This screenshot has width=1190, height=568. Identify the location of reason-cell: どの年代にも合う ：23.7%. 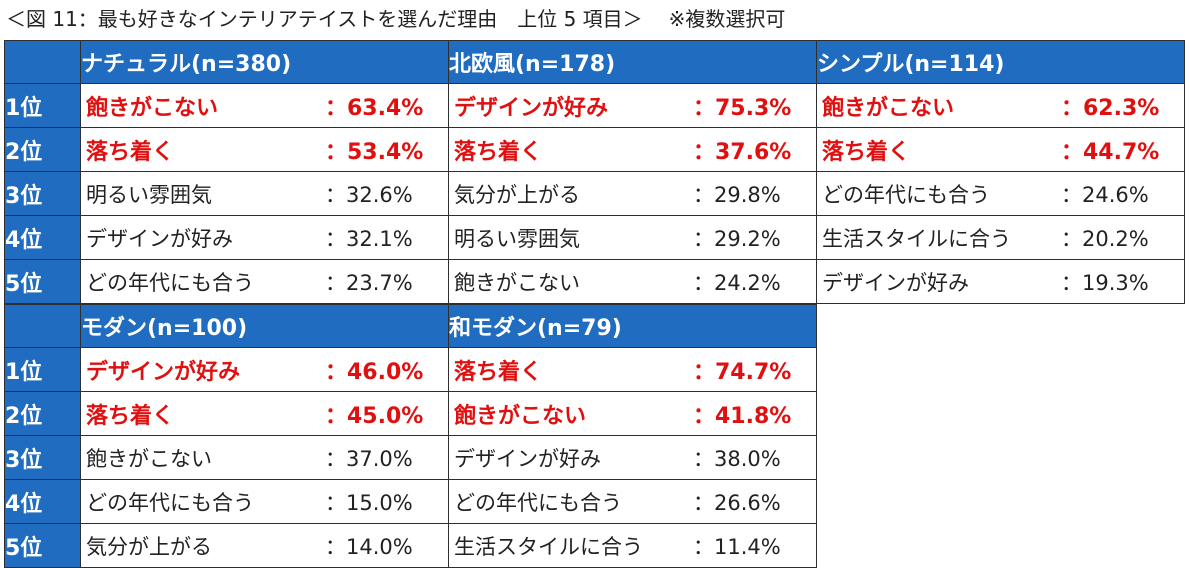
(264, 281).